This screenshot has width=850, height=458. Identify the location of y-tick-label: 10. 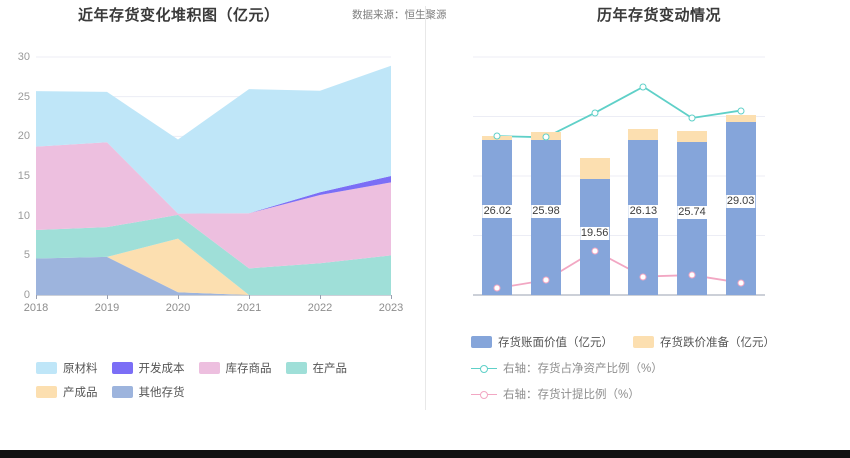
(23, 215).